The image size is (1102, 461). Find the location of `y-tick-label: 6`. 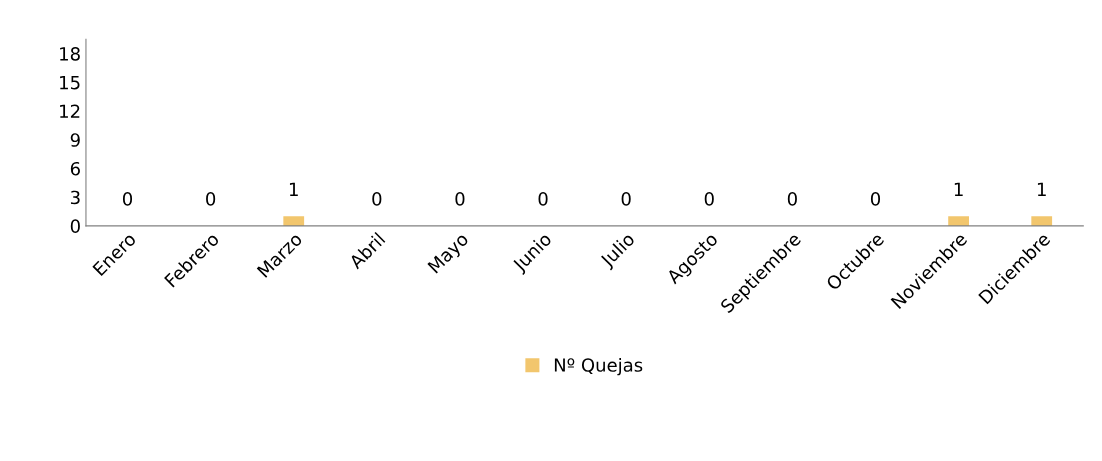

y-tick-label: 6 is located at coordinates (75, 168).